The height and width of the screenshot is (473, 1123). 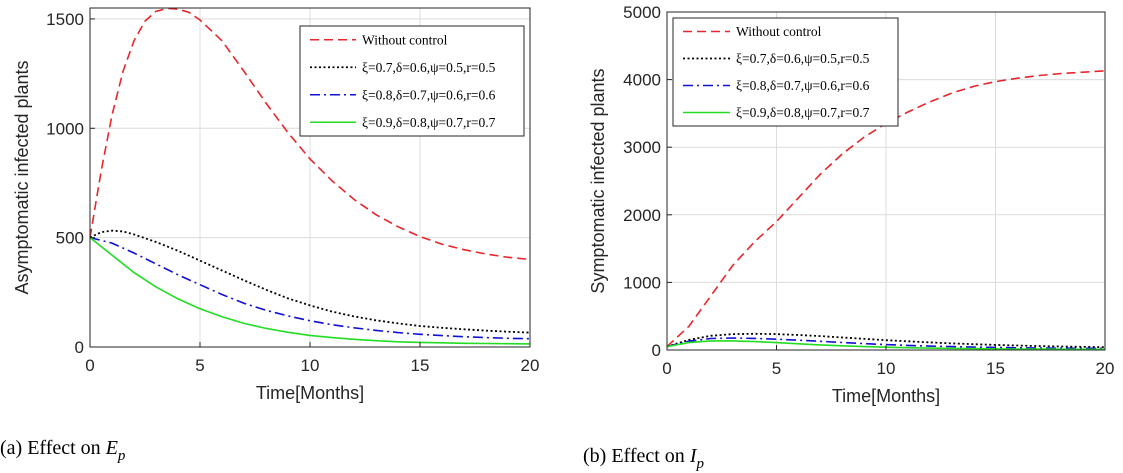 I want to click on caption-prefix: (a) Effect on, so click(x=53, y=448).